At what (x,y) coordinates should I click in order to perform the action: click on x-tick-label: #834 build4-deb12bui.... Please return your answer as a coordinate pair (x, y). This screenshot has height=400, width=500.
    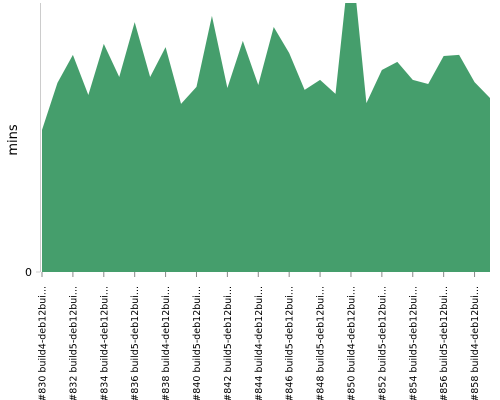
    Looking at the image, I should click on (104, 343).